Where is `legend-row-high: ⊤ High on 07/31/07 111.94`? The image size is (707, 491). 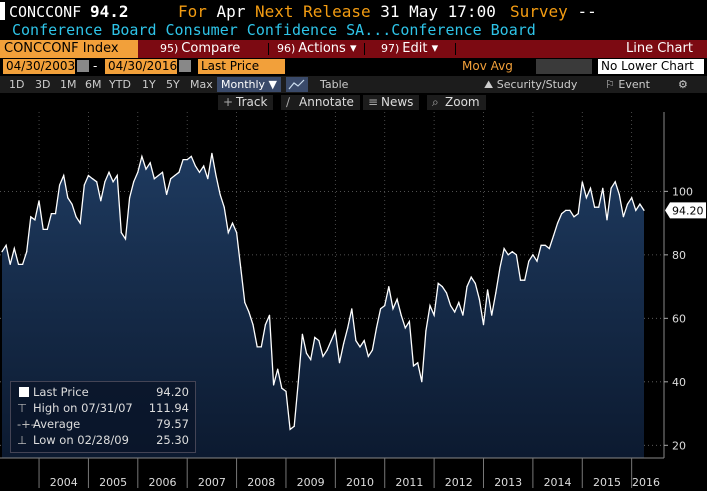
legend-row-high: ⊤ High on 07/31/07 111.94 is located at coordinates (103, 409).